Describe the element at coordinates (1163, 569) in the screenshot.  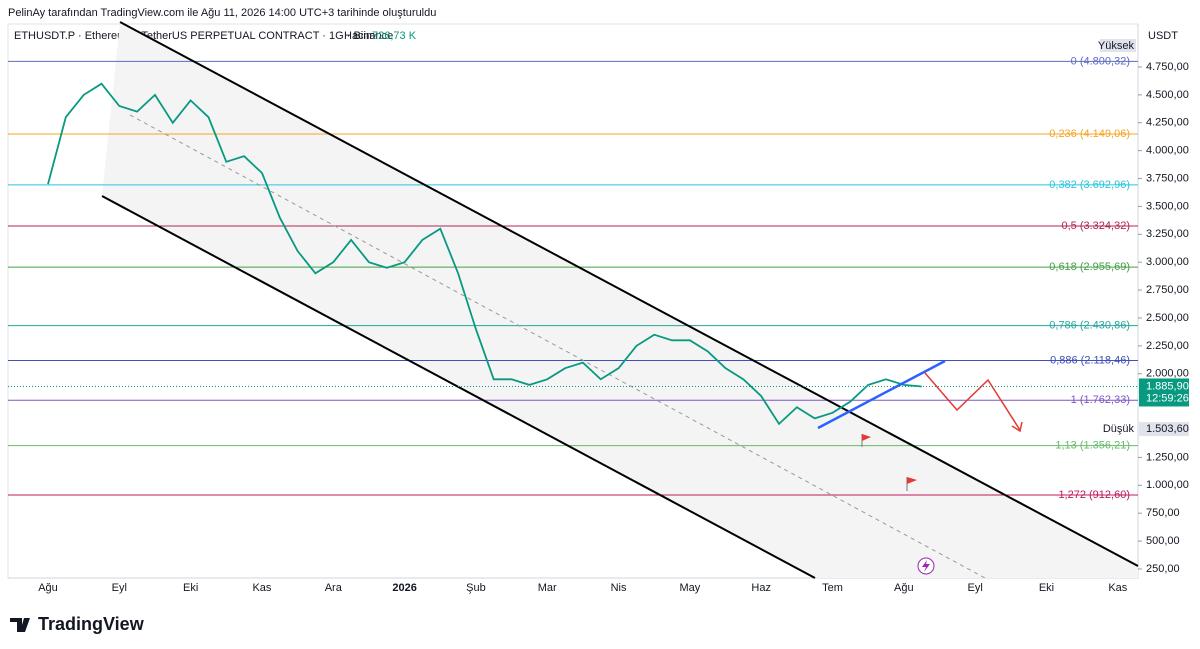
I see `y-tick-label: 250,00` at that location.